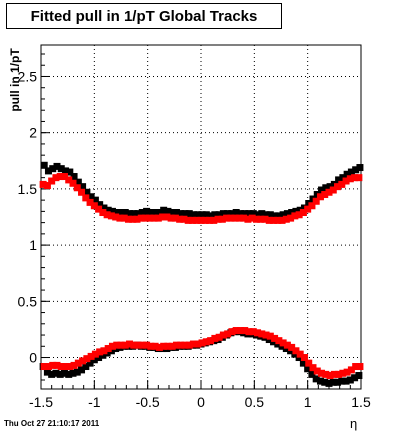 This screenshot has height=433, width=400. I want to click on y-tick-label: 2.5, so click(28, 76).